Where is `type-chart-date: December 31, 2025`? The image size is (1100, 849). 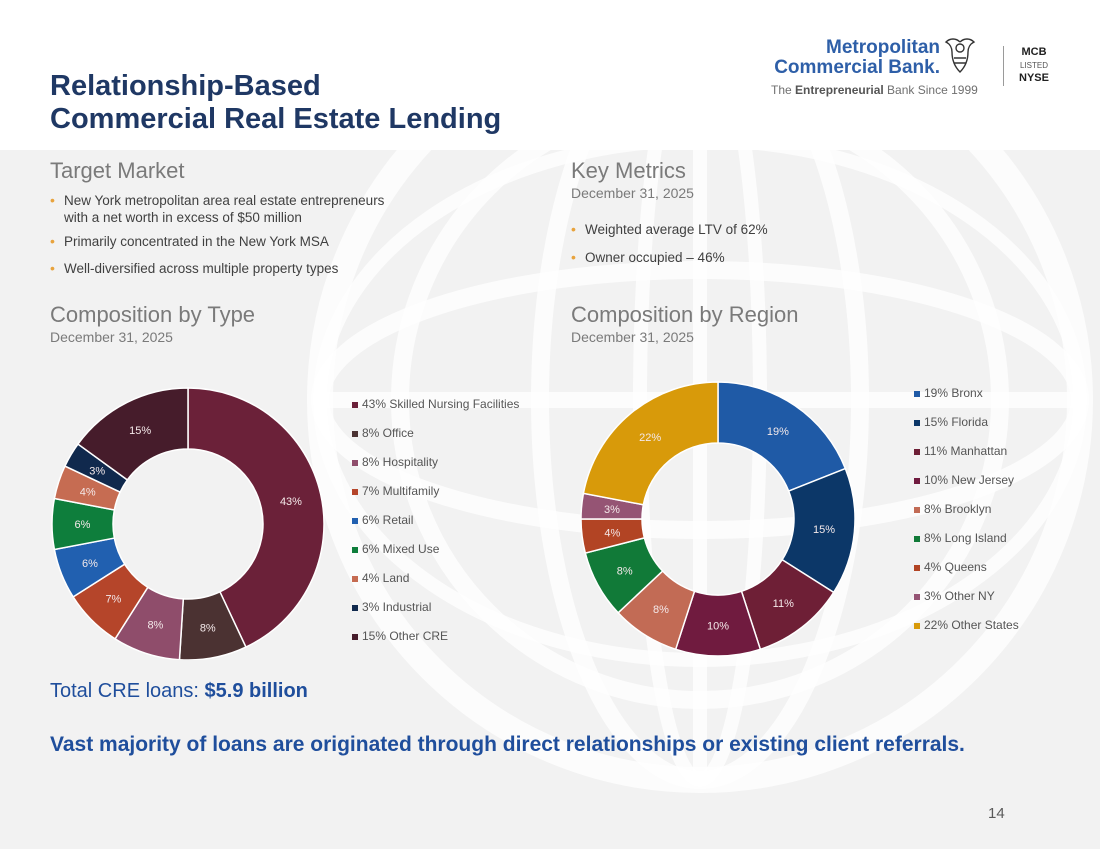
type-chart-date: December 31, 2025 is located at coordinates (111, 337).